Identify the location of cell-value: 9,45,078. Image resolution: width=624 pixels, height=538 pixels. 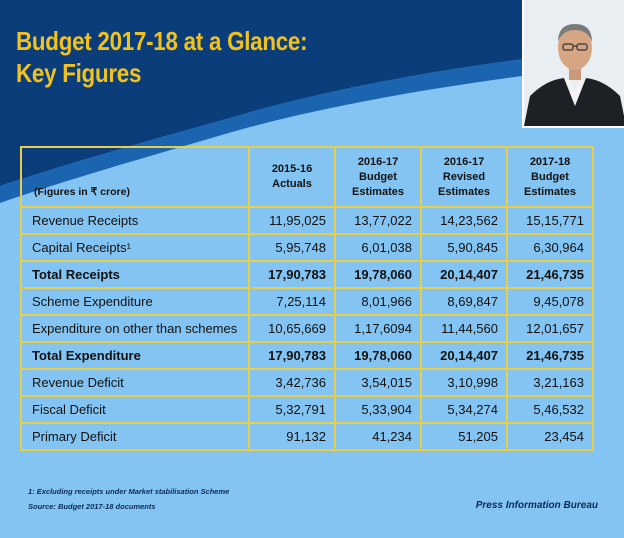
(550, 301).